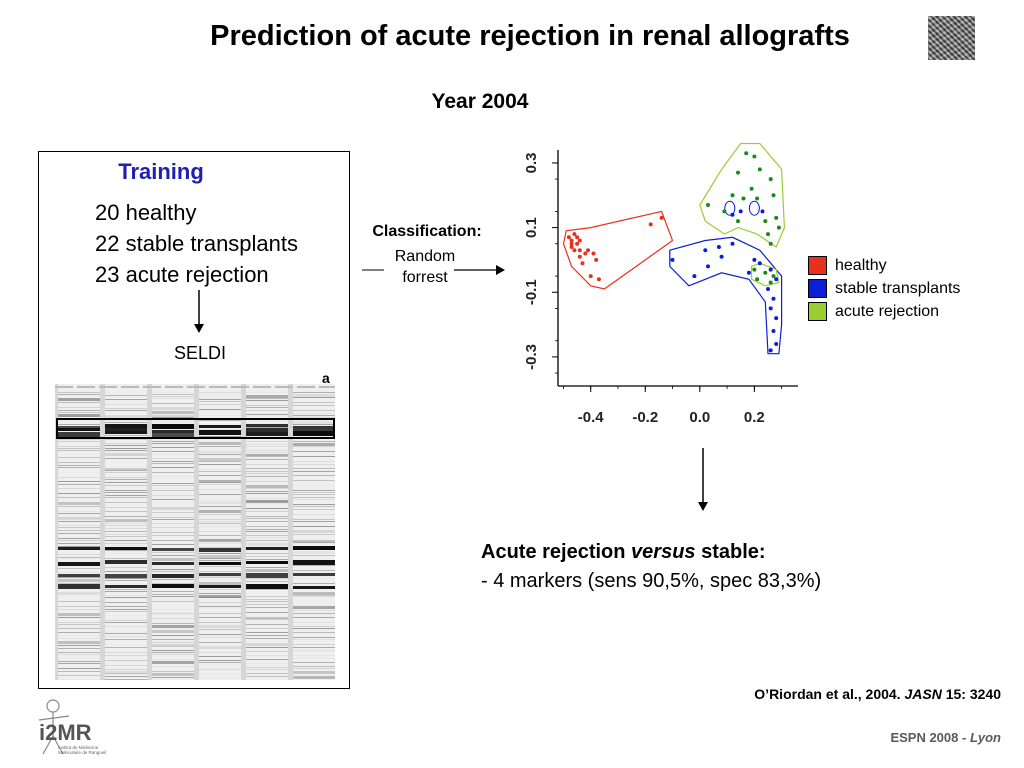  Describe the element at coordinates (817, 265) in the screenshot. I see `legend-swatch-healthy` at that location.